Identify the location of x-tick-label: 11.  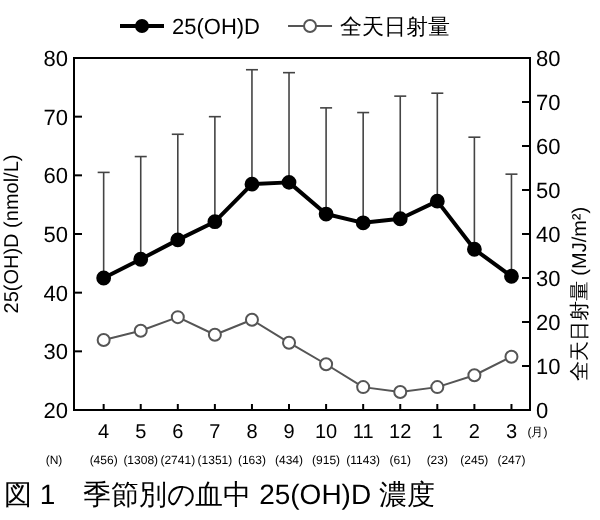
(363, 433).